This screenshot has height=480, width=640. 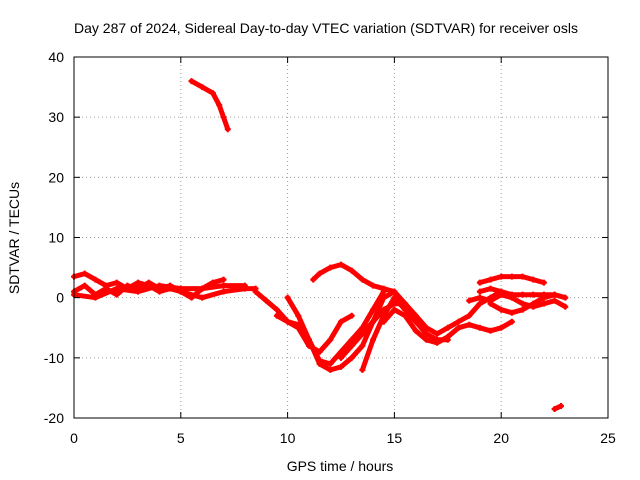 What do you see at coordinates (354, 278) in the screenshot?
I see `data-series-track-h` at bounding box center [354, 278].